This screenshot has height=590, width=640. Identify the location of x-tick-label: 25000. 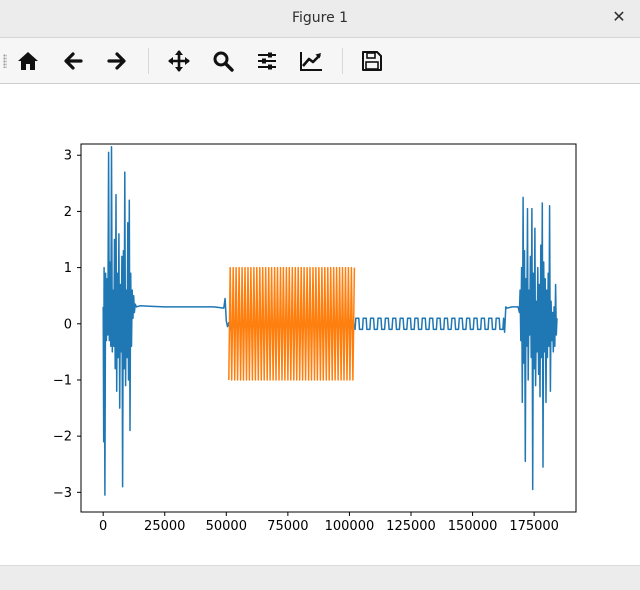
(164, 526).